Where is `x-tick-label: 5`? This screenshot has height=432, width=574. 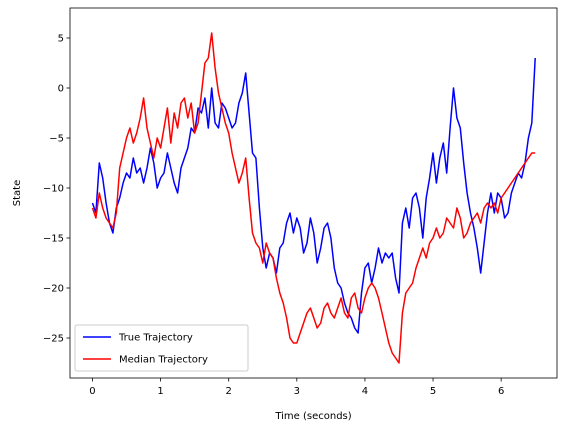 x-tick-label: 5 is located at coordinates (433, 391).